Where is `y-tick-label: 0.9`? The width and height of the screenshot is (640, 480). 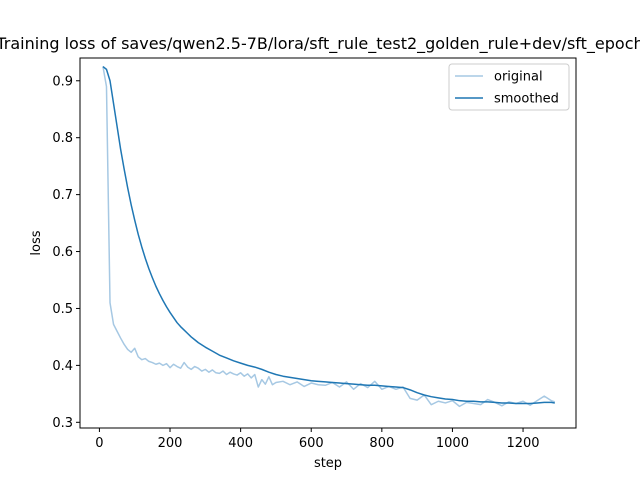
y-tick-label: 0.9 is located at coordinates (62, 81).